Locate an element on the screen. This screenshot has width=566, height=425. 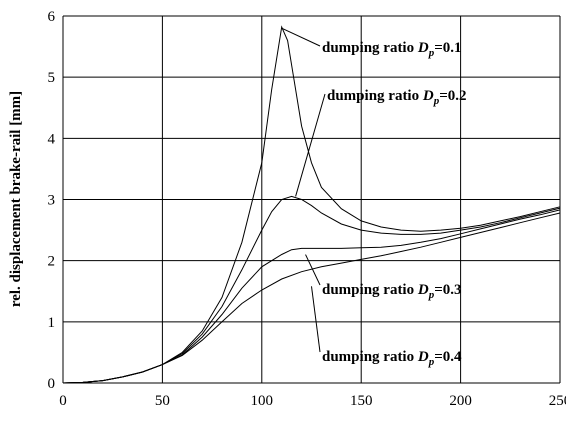
x-tick-label: 250 is located at coordinates (557, 401).